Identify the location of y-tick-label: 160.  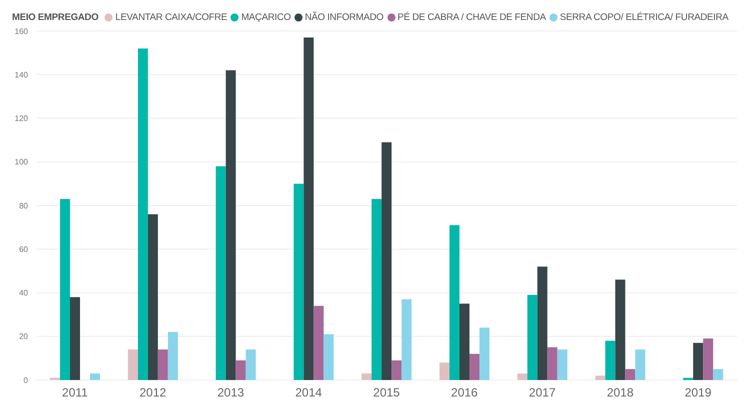
(21, 31).